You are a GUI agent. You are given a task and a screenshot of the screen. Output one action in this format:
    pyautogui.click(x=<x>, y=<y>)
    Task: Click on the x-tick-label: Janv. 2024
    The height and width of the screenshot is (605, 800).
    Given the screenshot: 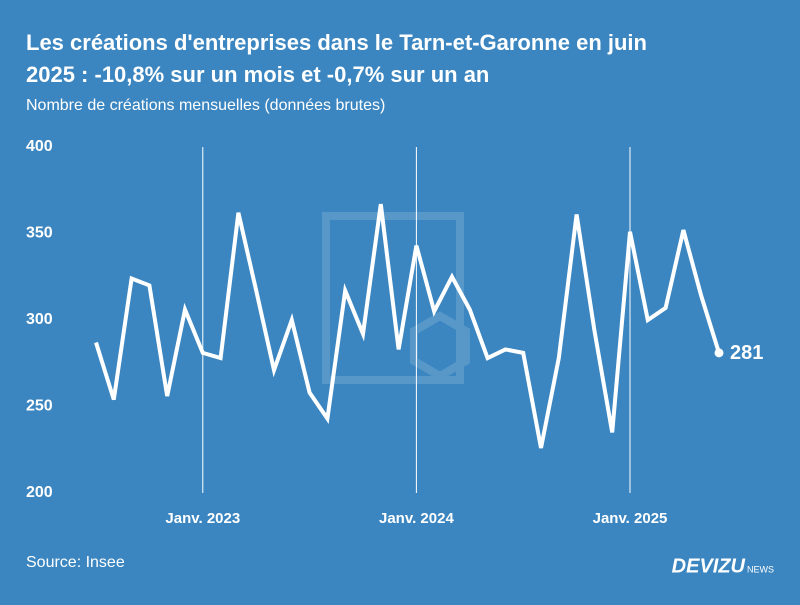 What is the action you would take?
    pyautogui.click(x=416, y=518)
    